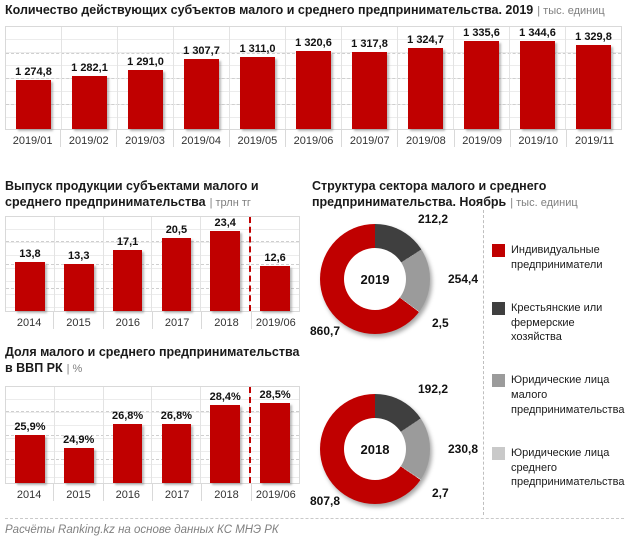 The image size is (627, 545). Describe the element at coordinates (539, 138) in the screenshot. I see `x-axis-label: 2019/10` at that location.